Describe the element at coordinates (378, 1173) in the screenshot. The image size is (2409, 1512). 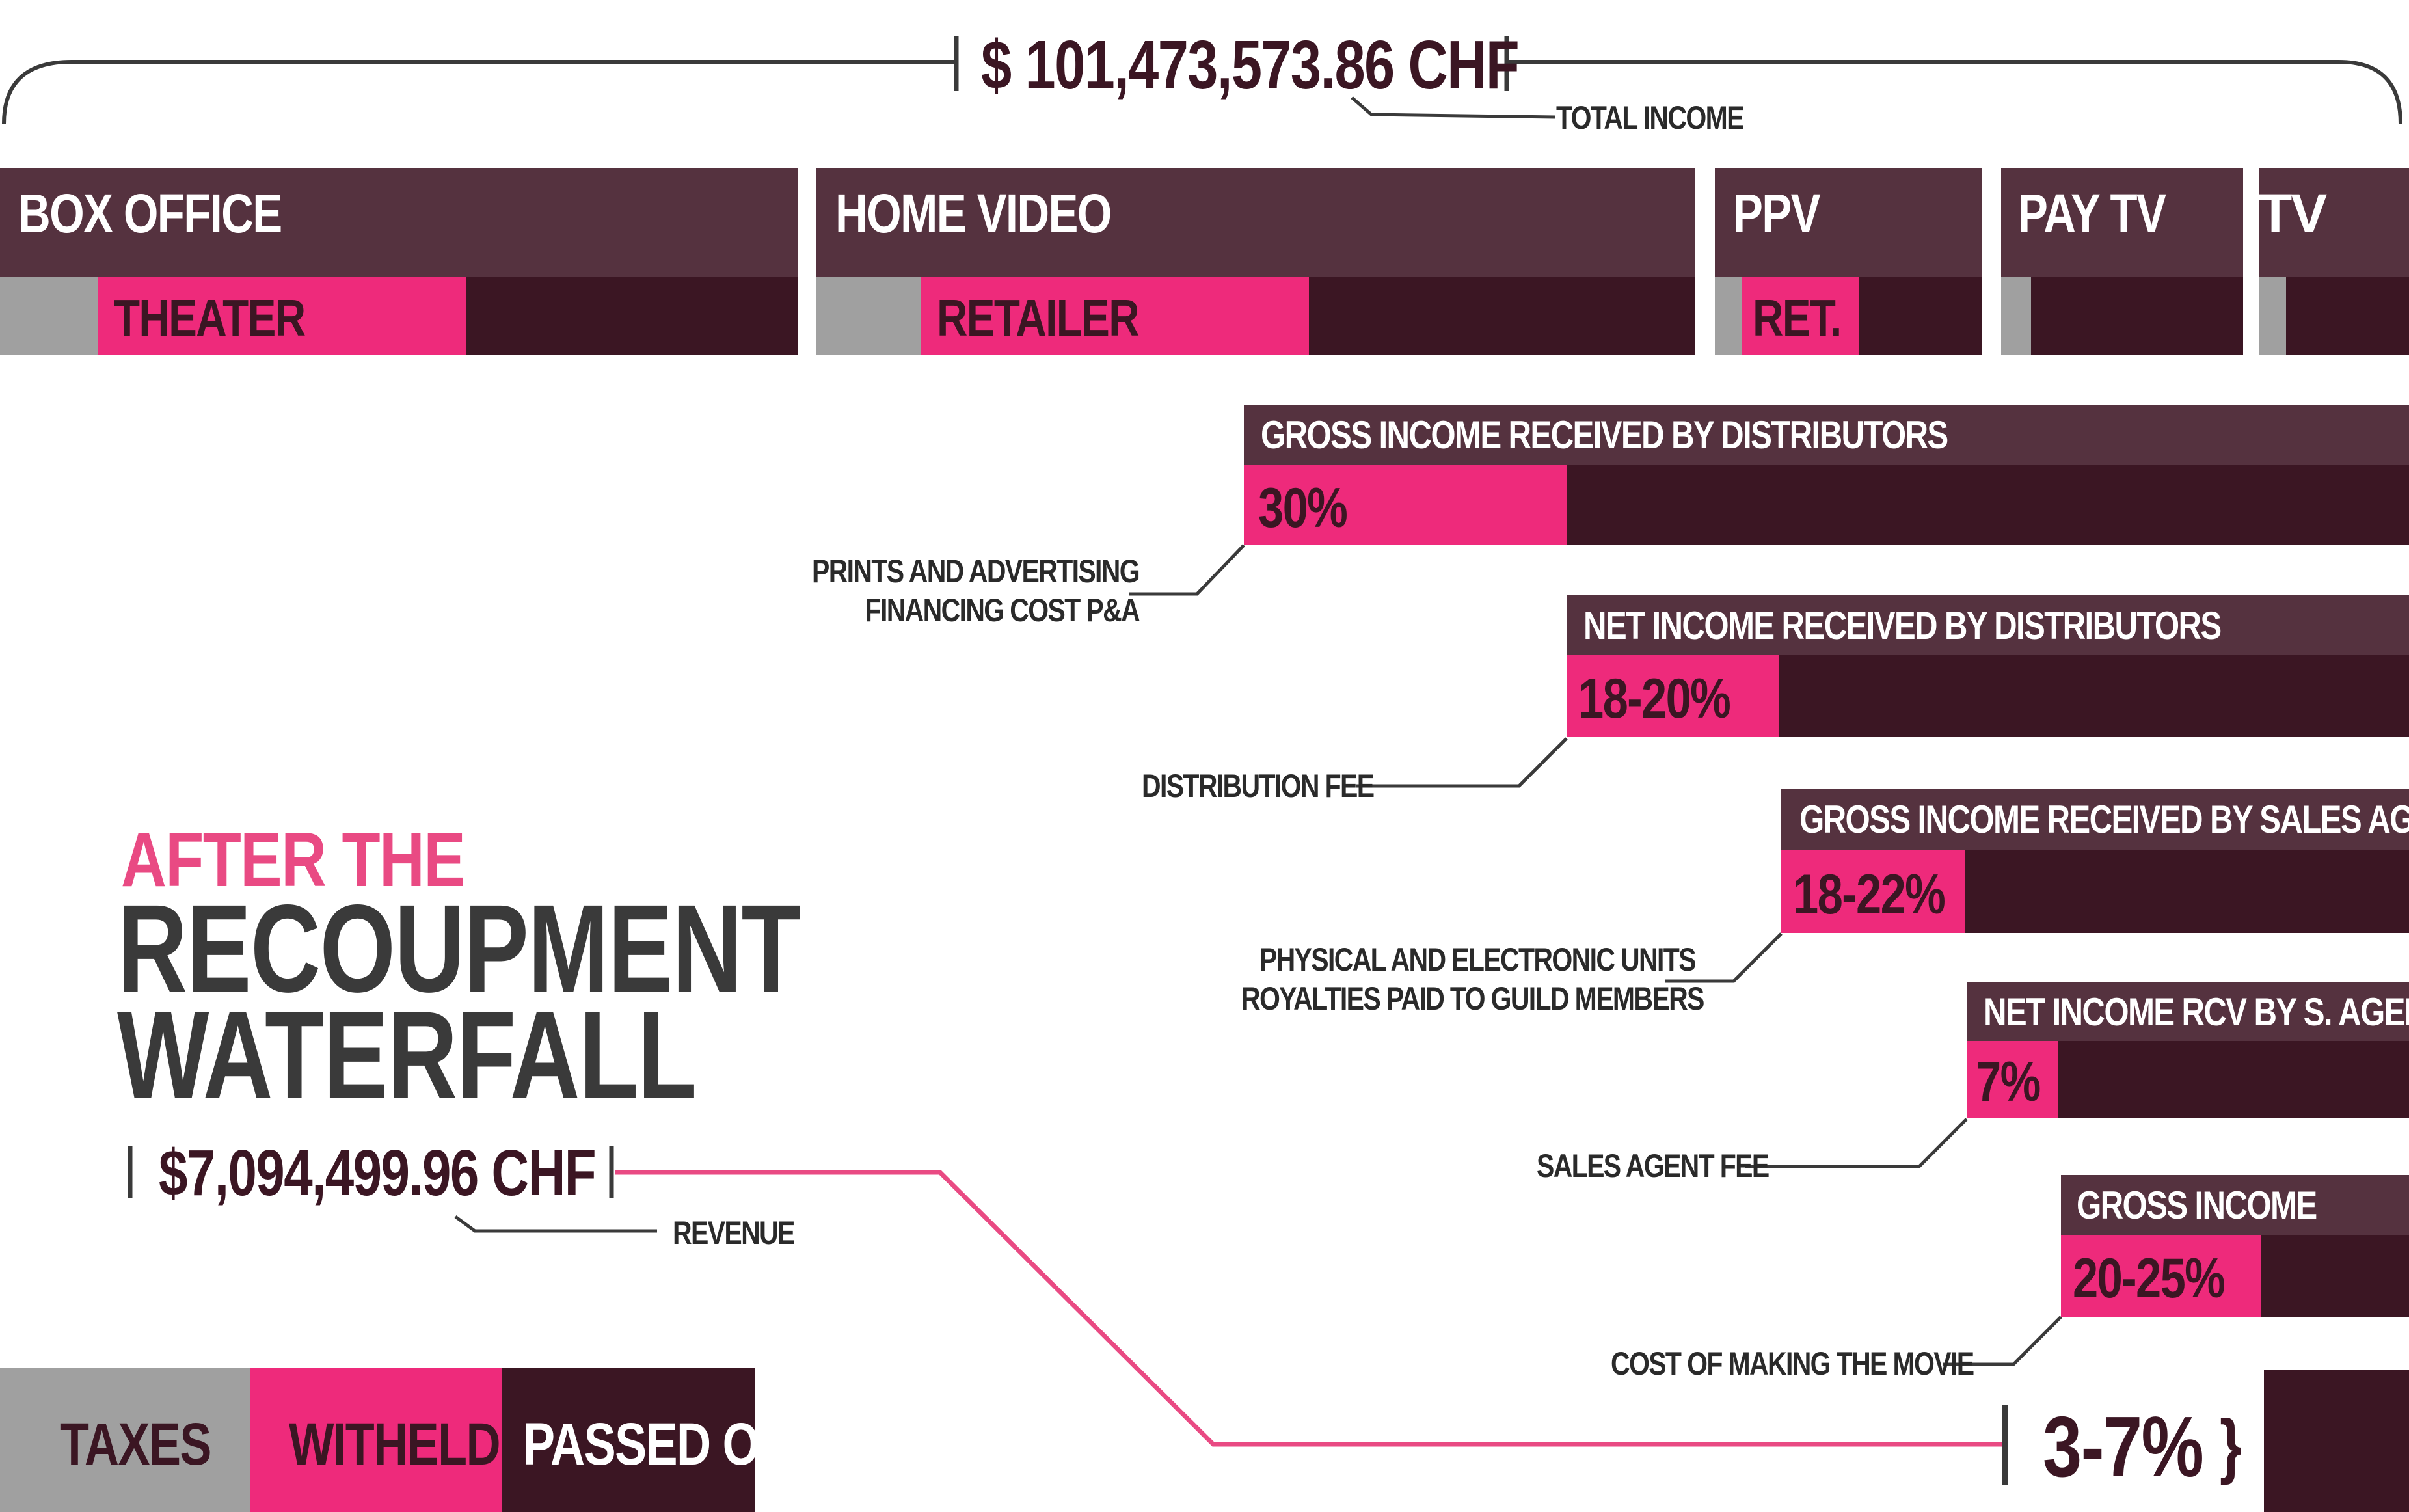
I see `revenue-amount: $7,094,499.96 CHF` at that location.